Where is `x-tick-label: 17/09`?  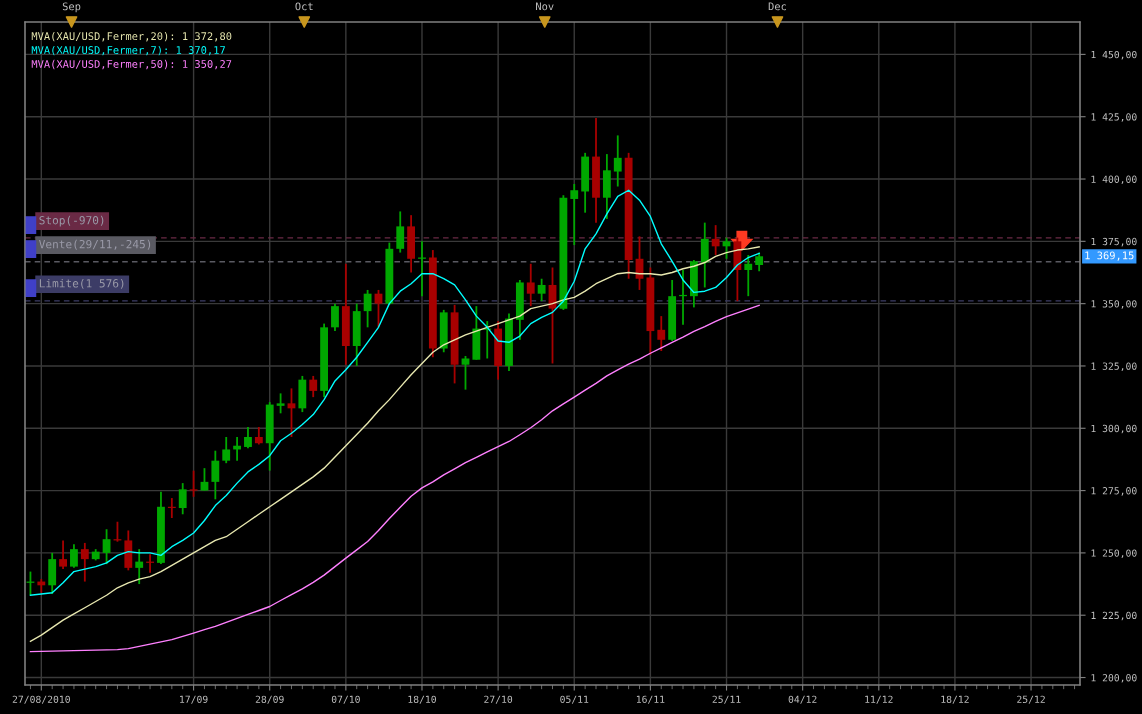 x-tick-label: 17/09 is located at coordinates (194, 699).